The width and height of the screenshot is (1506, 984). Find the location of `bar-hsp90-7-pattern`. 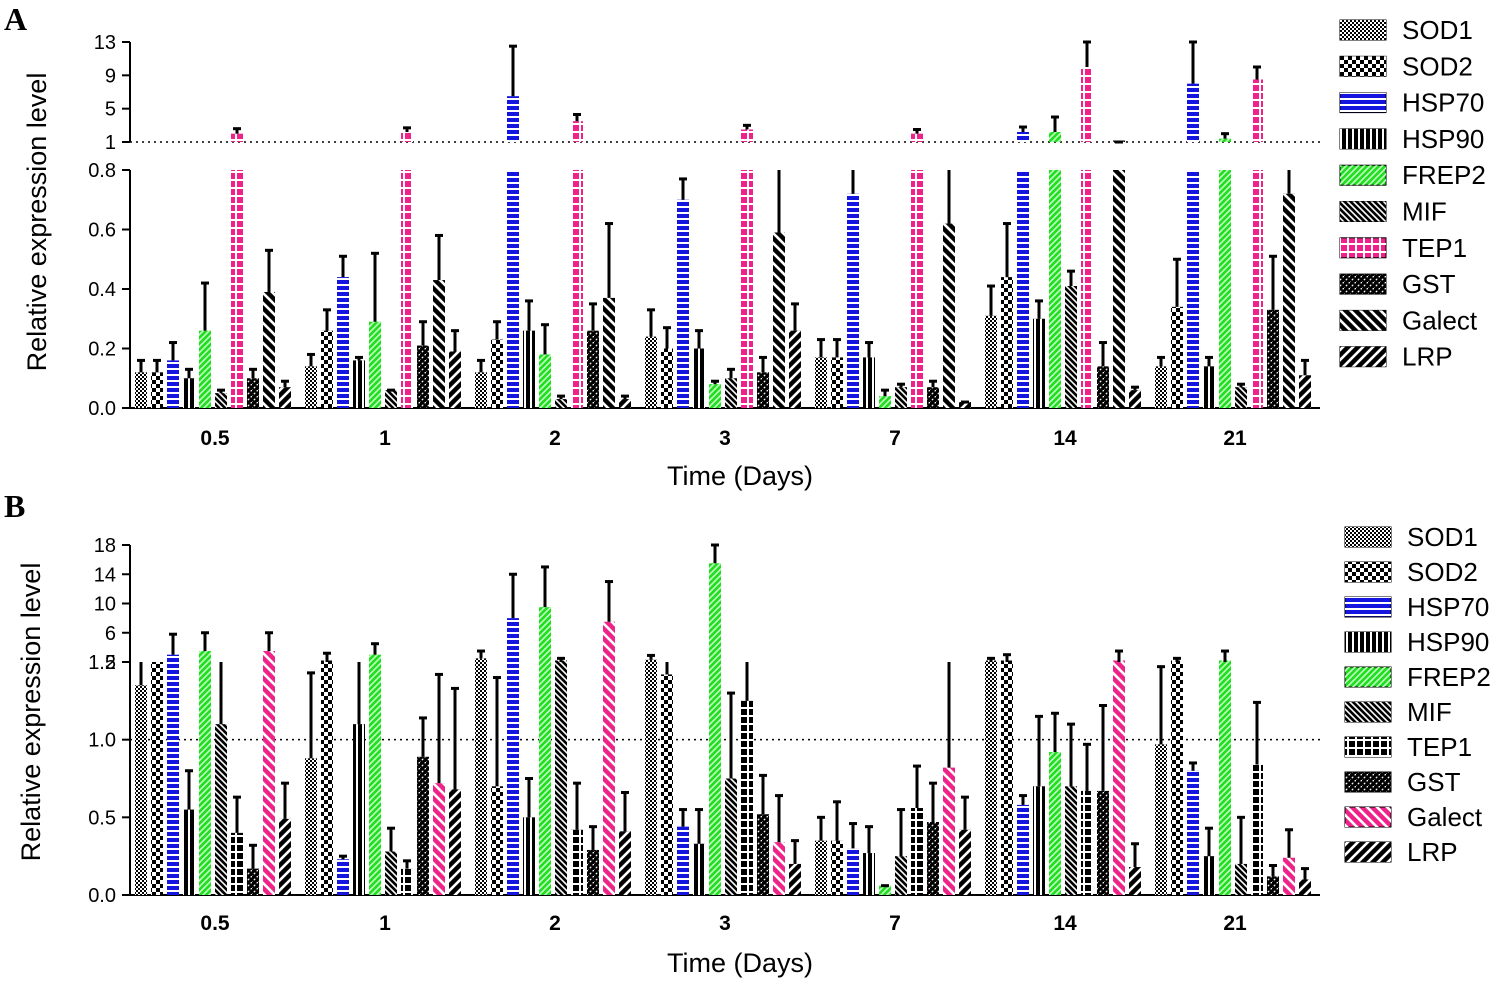

bar-hsp90-7-pattern is located at coordinates (869, 382).